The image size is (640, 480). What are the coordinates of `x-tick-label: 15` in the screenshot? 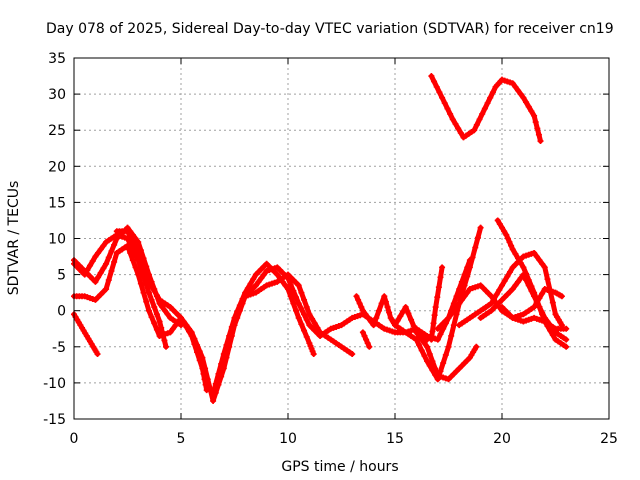 It's located at (395, 439).